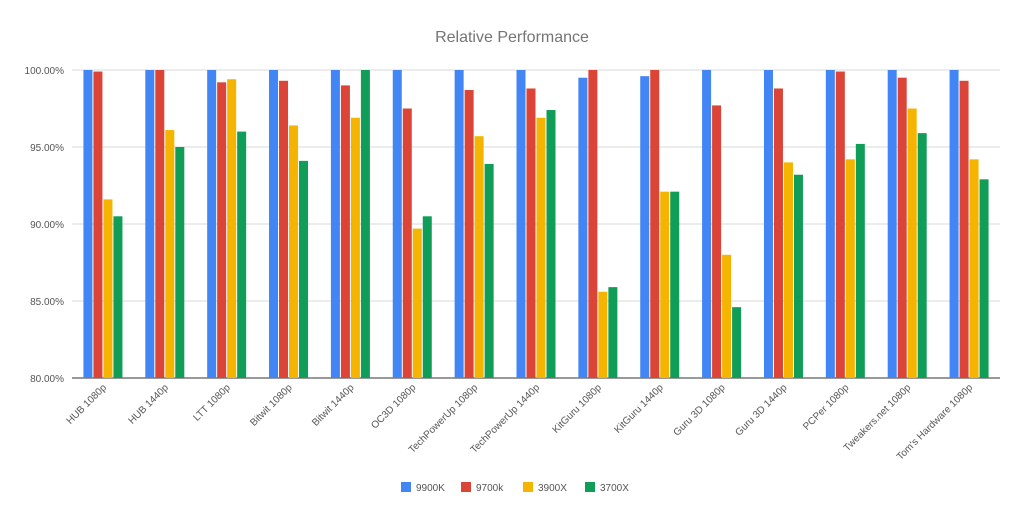 Image resolution: width=1024 pixels, height=524 pixels. I want to click on legend-label-9900k: 9900K, so click(430, 488).